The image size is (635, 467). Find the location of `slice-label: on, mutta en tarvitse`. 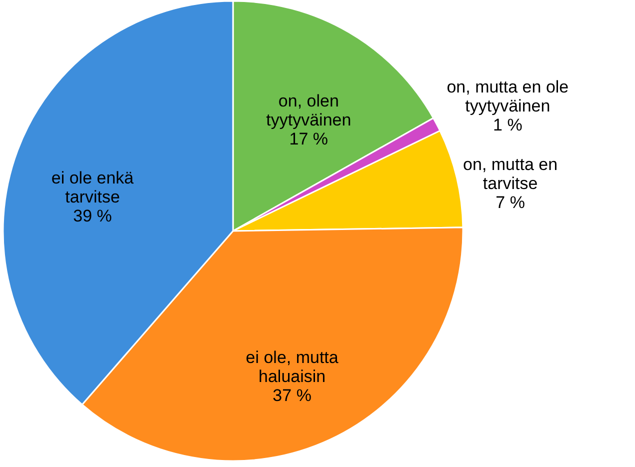

slice-label: on, mutta en tarvitse is located at coordinates (510, 174).